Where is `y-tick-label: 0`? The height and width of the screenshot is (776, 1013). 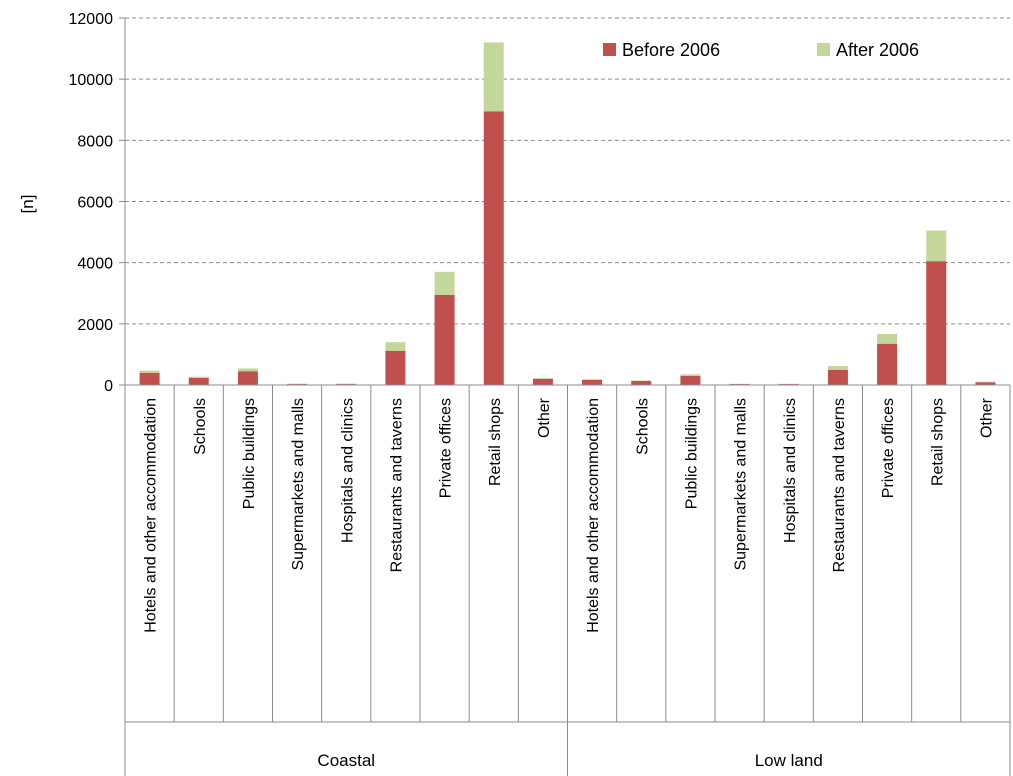 y-tick-label: 0 is located at coordinates (108, 386).